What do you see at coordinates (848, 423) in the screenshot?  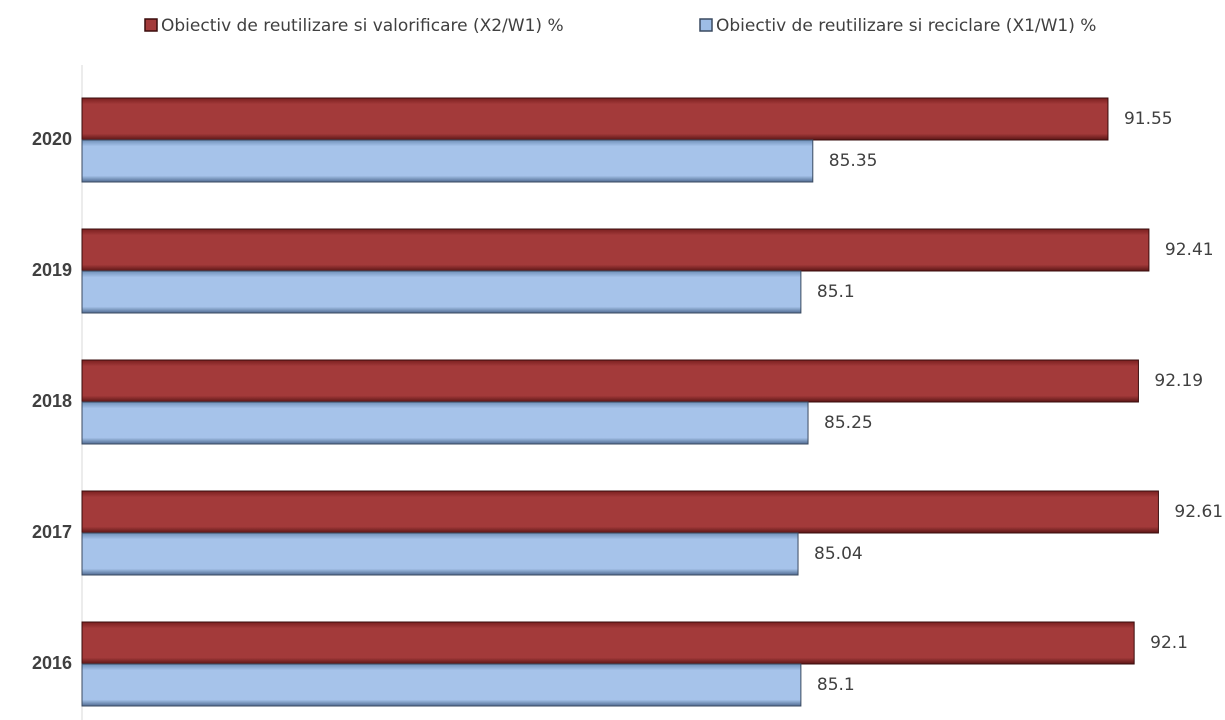 I see `data-label: 85.25` at bounding box center [848, 423].